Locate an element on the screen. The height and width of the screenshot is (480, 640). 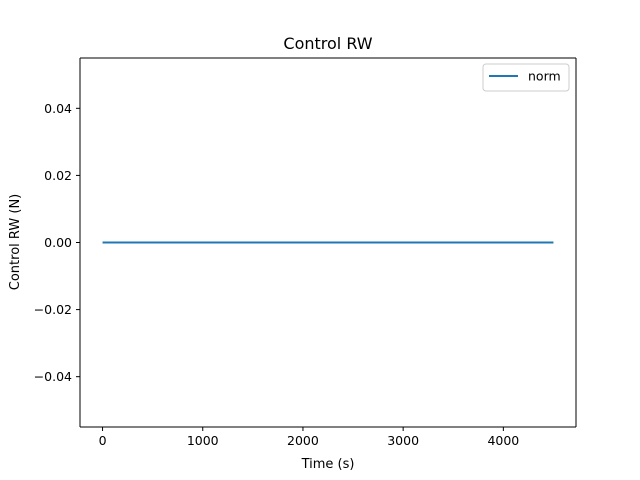
y-tick-label: −0.02 is located at coordinates (53, 309).